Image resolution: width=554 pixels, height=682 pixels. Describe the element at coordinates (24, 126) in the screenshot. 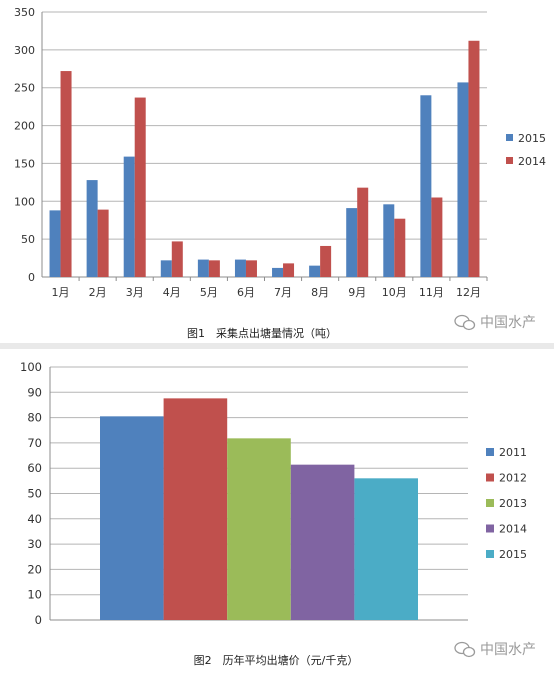

I see `y-tick-label: 200` at that location.